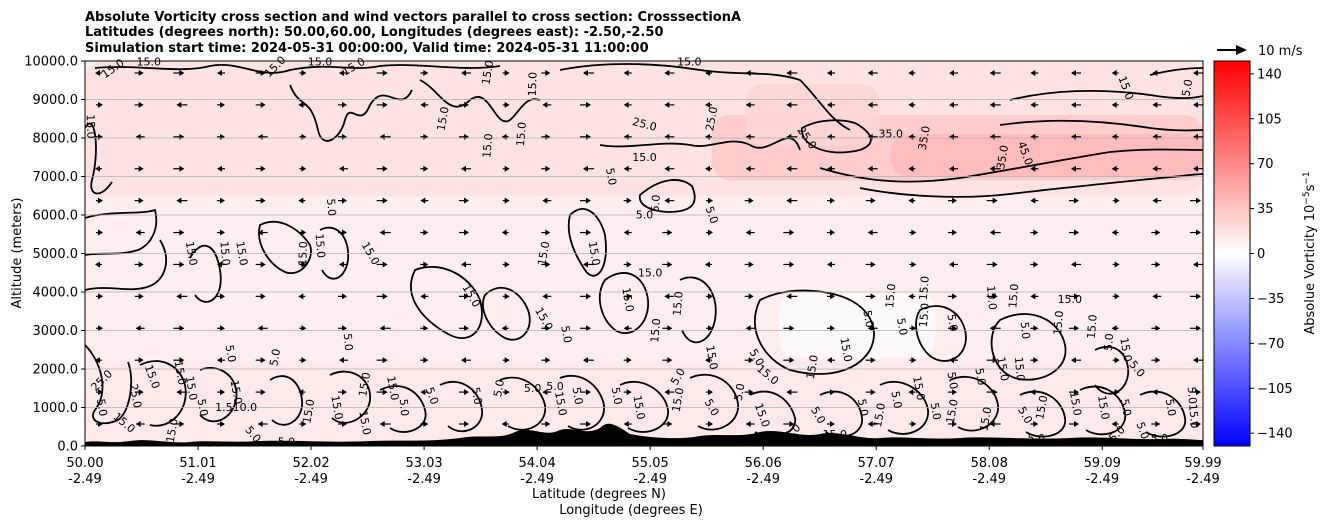 Image resolution: width=1332 pixels, height=530 pixels. Describe the element at coordinates (763, 463) in the screenshot. I see `x-tick-label-latitude: 56.06` at that location.